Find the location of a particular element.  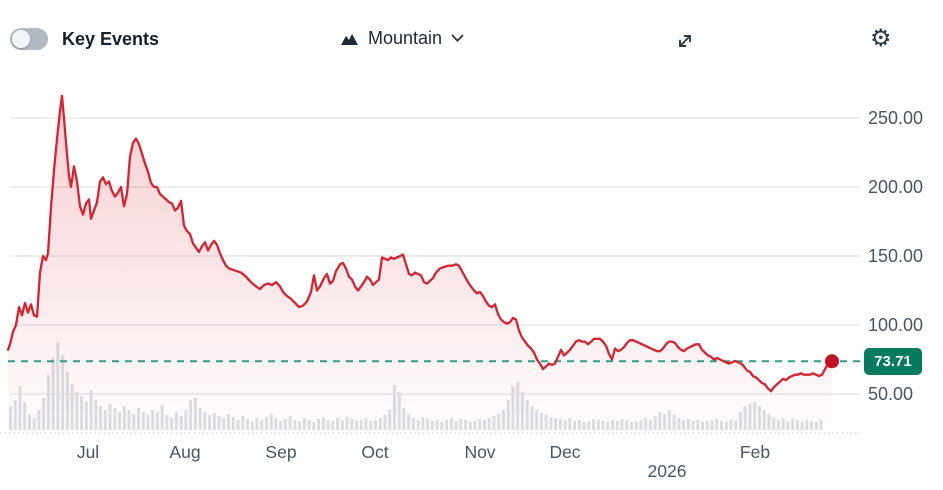

gear-icon: ⚙ is located at coordinates (881, 38).